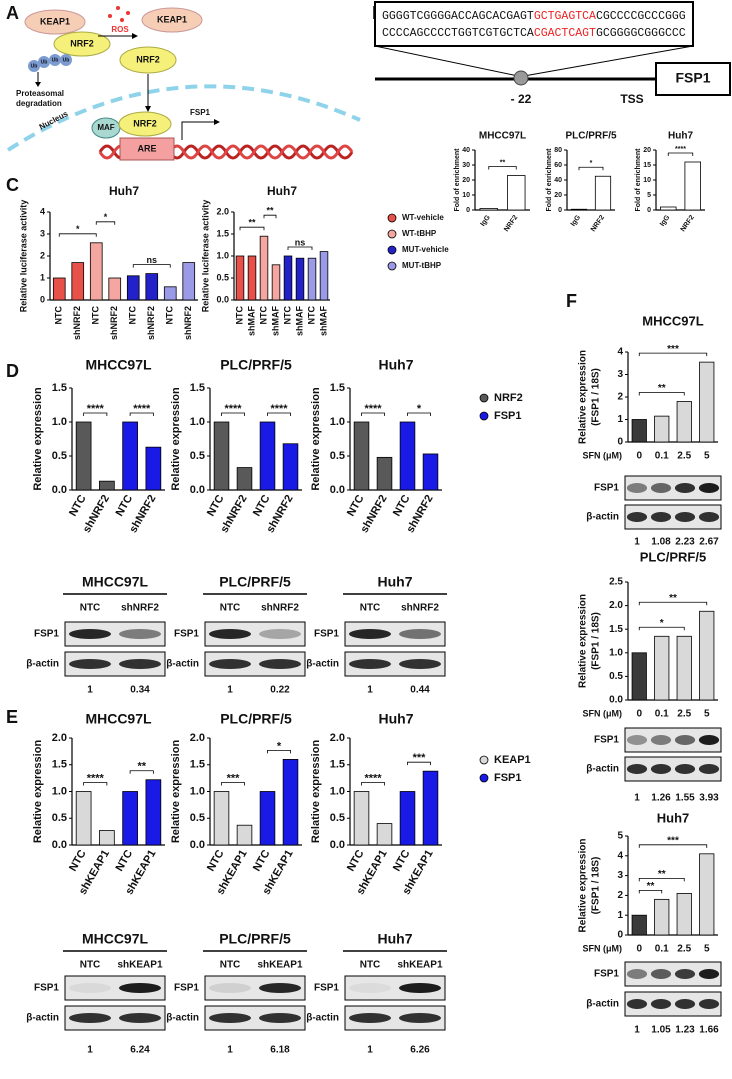 This screenshot has height=1079, width=732. Describe the element at coordinates (188, 323) in the screenshot. I see `x-tick-label: shNRF2` at that location.